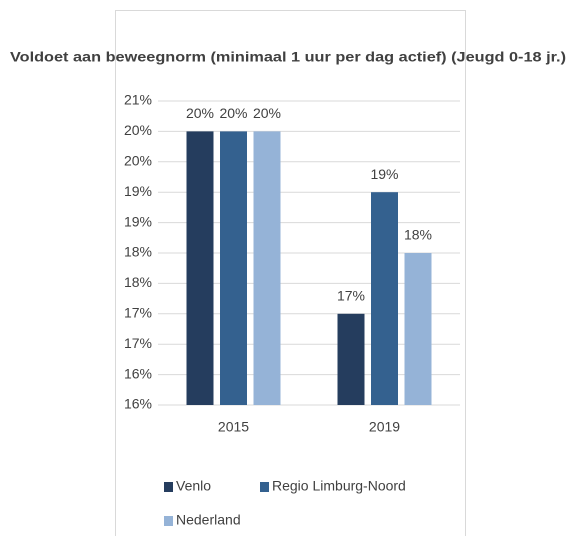 The image size is (576, 536). I want to click on y-tick-label: 21%, so click(138, 100).